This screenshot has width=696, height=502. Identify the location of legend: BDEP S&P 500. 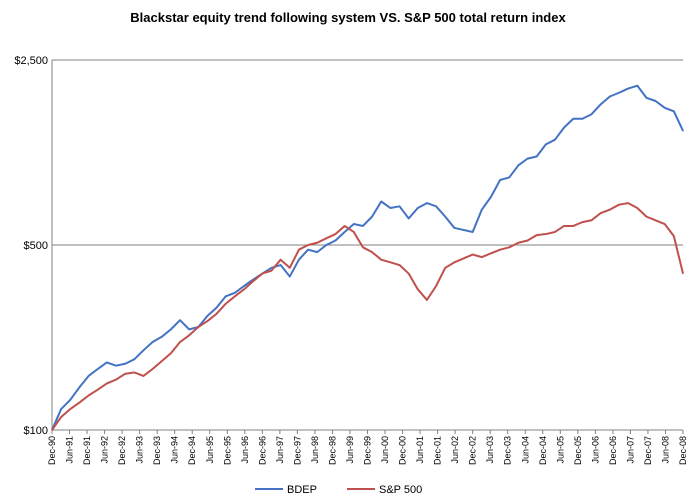
(338, 490).